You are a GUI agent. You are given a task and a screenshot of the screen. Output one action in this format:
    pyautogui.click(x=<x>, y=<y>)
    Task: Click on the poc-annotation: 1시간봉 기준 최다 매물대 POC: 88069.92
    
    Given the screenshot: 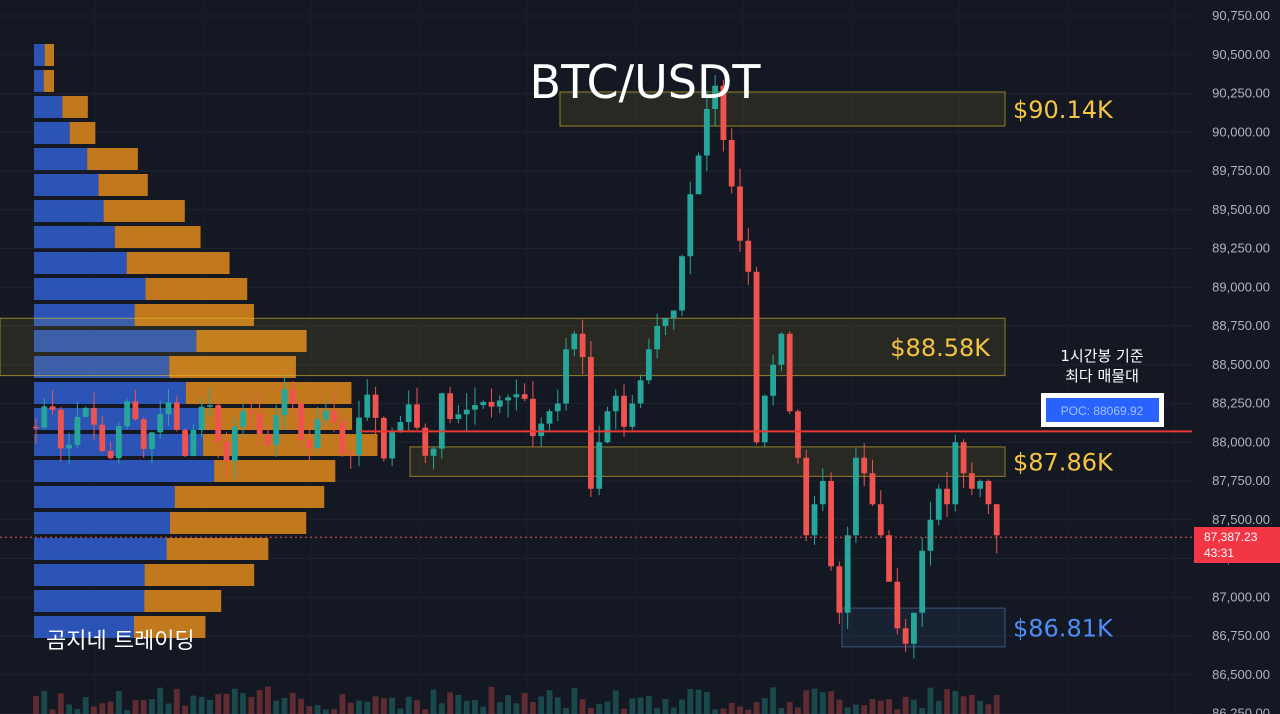 What is the action you would take?
    pyautogui.click(x=1102, y=387)
    